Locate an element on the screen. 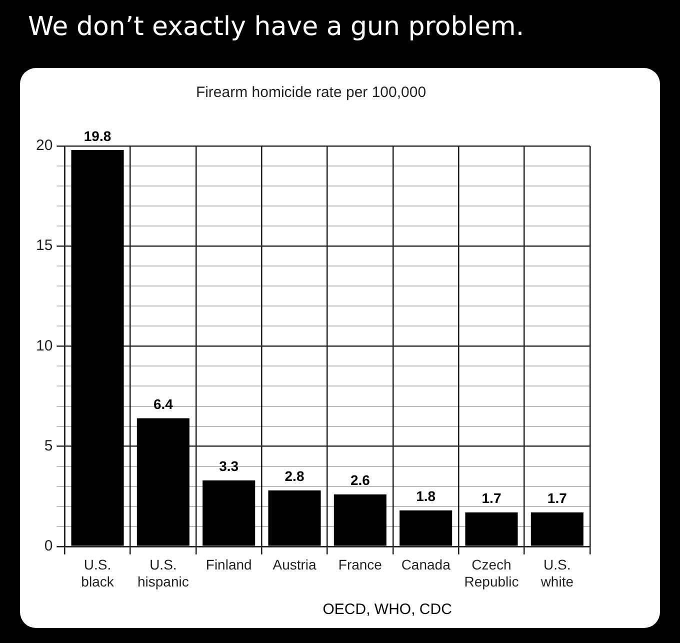  x-tick-label: Czech Republic is located at coordinates (491, 573).